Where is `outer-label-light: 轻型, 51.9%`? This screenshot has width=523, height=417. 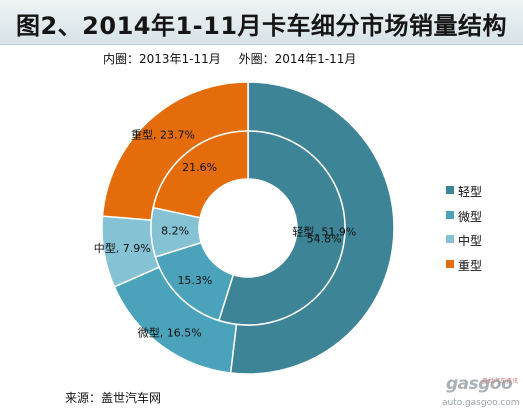 outer-label-light: 轻型, 51.9% is located at coordinates (324, 232).